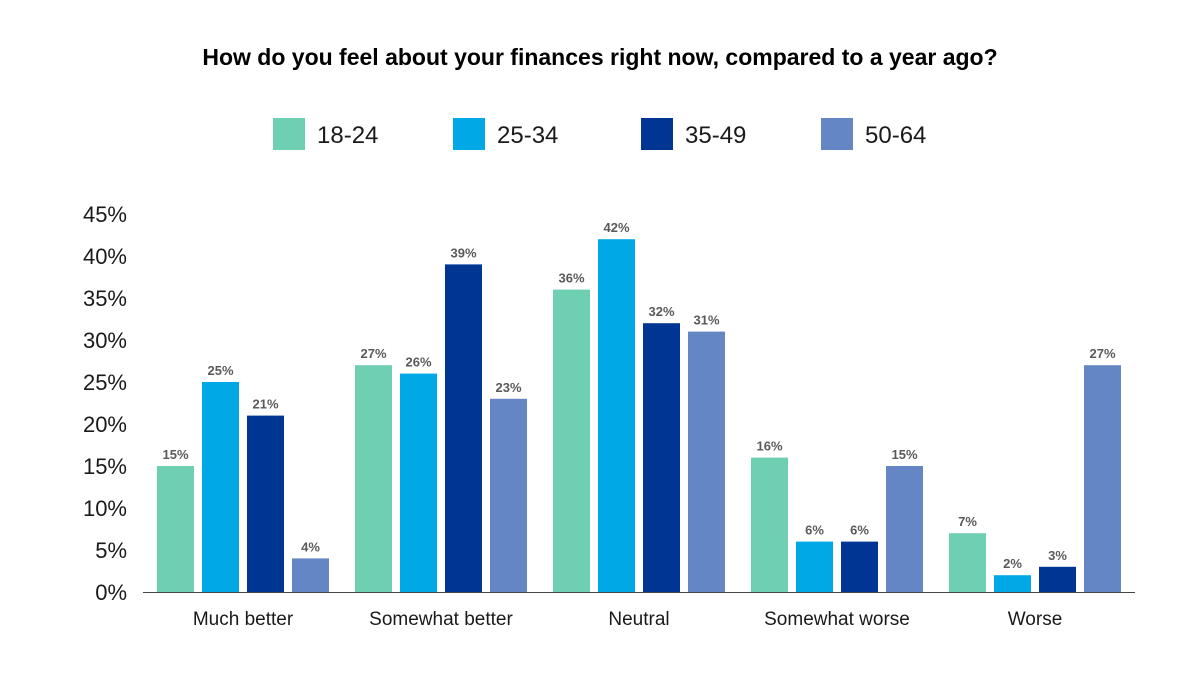 The height and width of the screenshot is (681, 1200). What do you see at coordinates (105, 466) in the screenshot?
I see `y-tick-label: 15%` at bounding box center [105, 466].